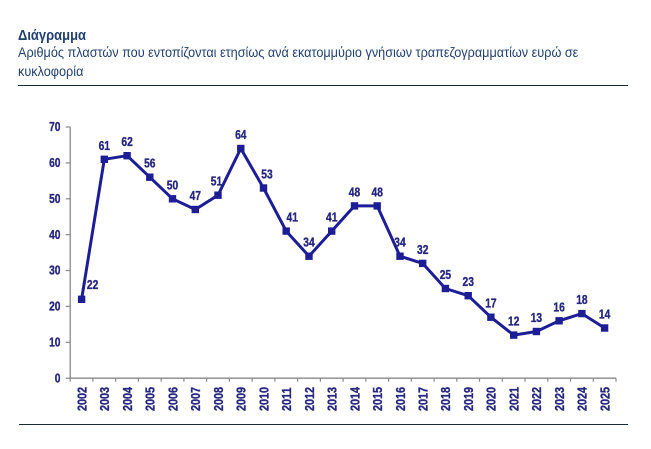 The width and height of the screenshot is (651, 449). What do you see at coordinates (195, 399) in the screenshot?
I see `svg-text: 2007` at bounding box center [195, 399].